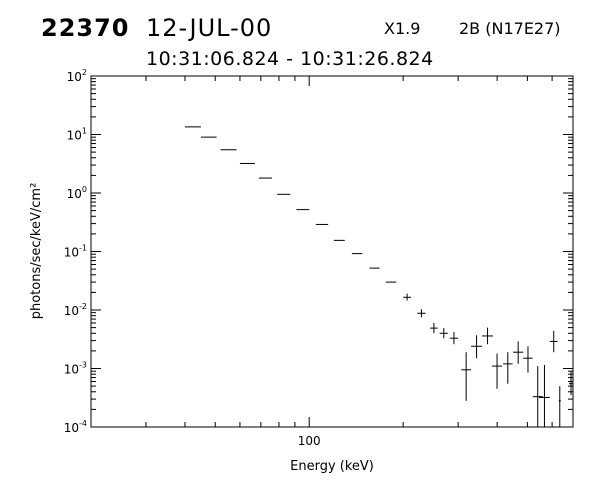 The height and width of the screenshot is (480, 600). Describe the element at coordinates (77, 135) in the screenshot. I see `y-tick-label: 10¹` at that location.